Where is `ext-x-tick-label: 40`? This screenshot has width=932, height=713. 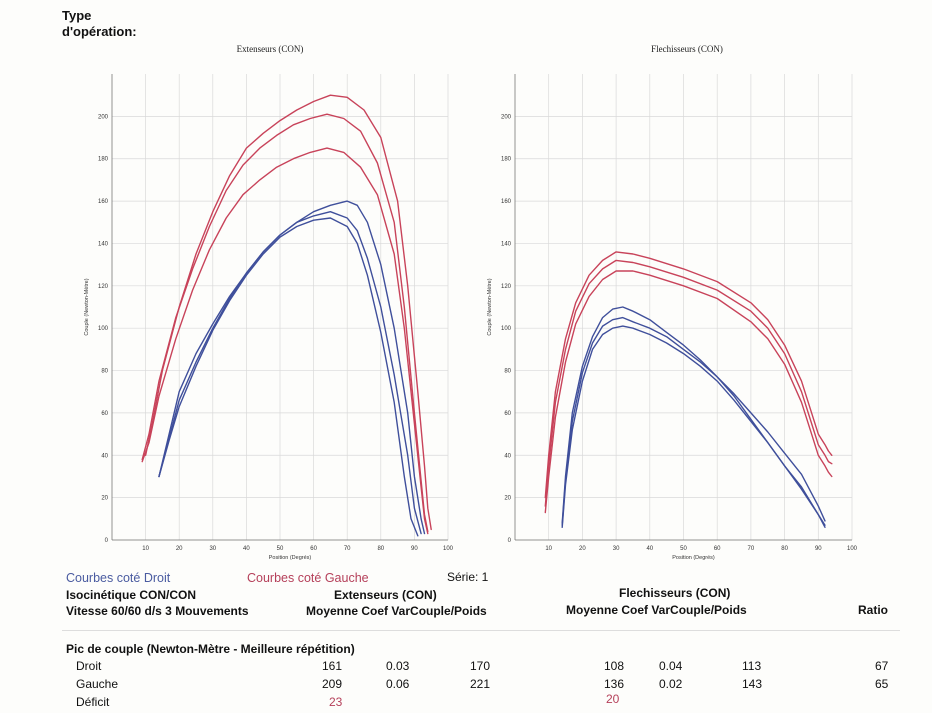 ext-x-tick-label: 40 is located at coordinates (246, 549).